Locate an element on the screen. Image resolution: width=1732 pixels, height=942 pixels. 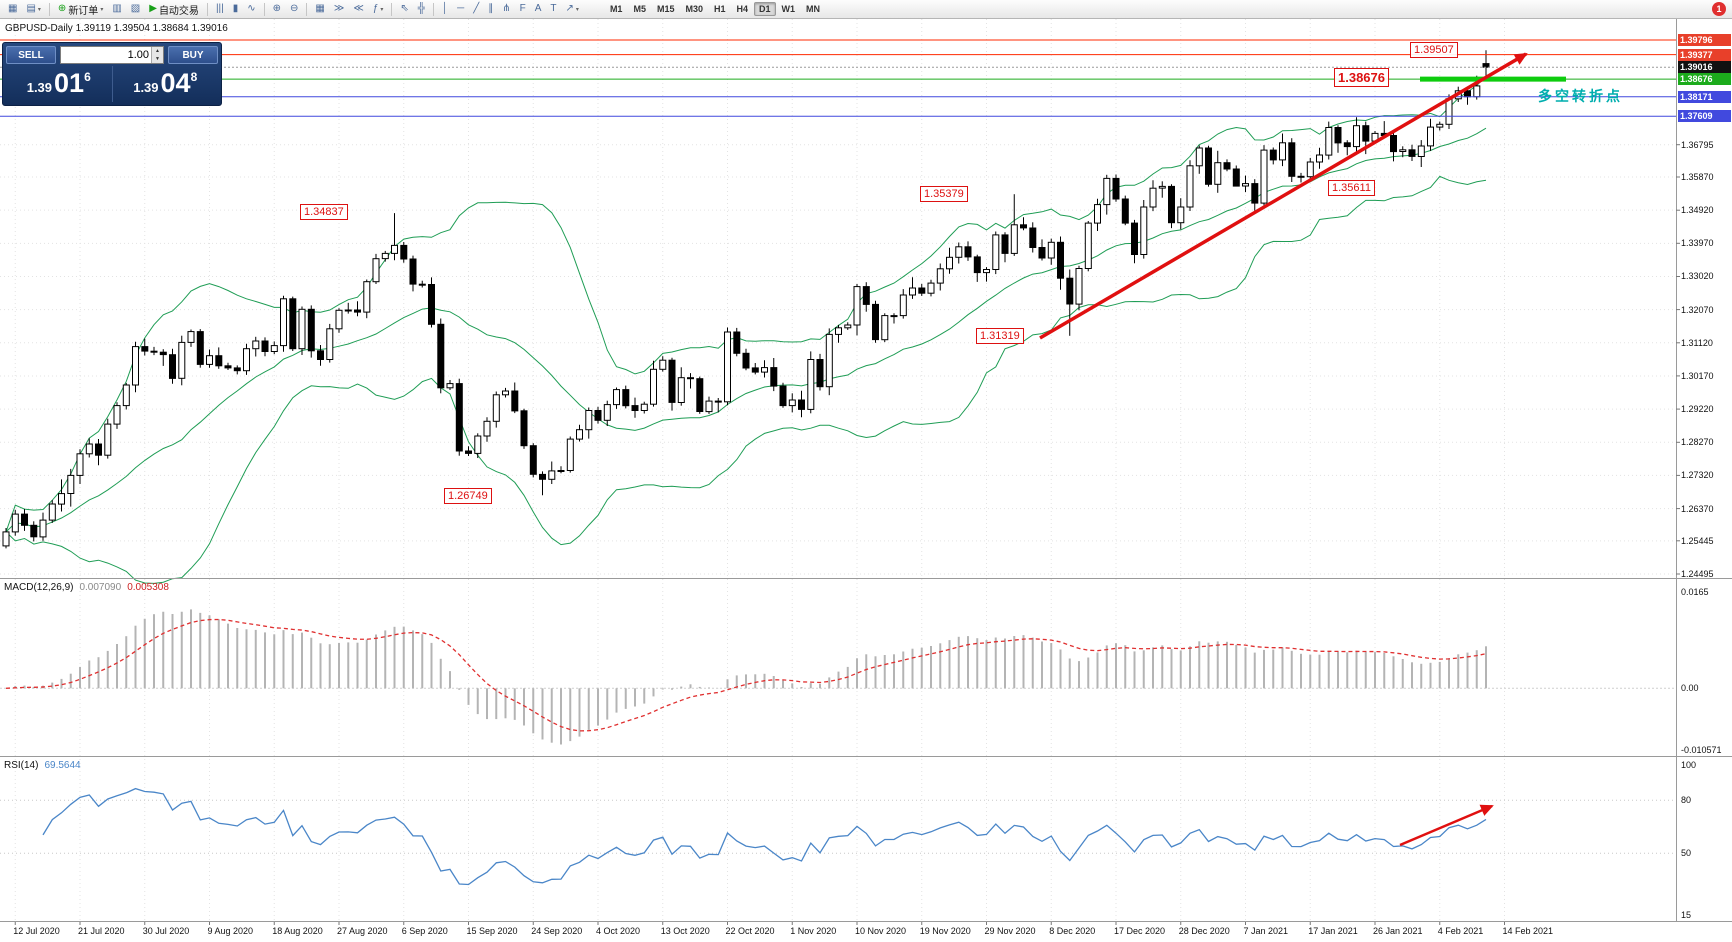
andrews-pitchfork-icon: ⋔ is located at coordinates (506, 8).